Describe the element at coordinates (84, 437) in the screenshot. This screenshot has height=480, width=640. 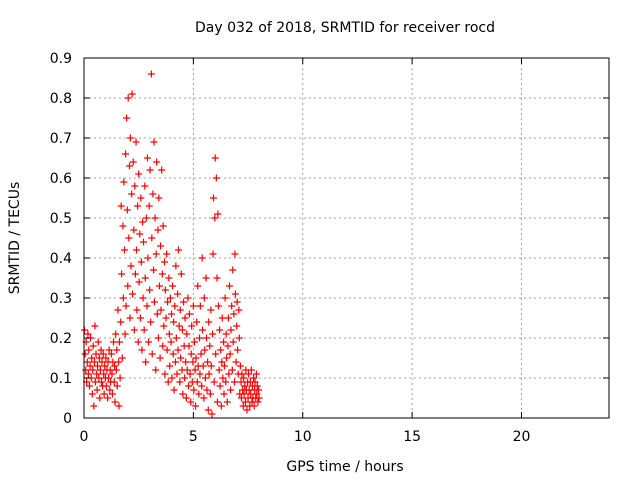
I see `x-tick-label: 0` at that location.